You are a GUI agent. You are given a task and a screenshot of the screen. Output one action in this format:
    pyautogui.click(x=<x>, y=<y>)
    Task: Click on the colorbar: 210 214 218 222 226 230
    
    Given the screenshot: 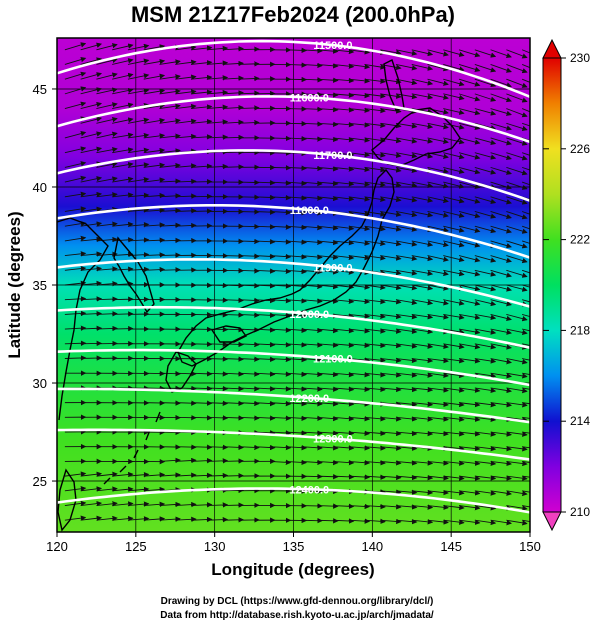 What is the action you would take?
    pyautogui.click(x=566, y=285)
    